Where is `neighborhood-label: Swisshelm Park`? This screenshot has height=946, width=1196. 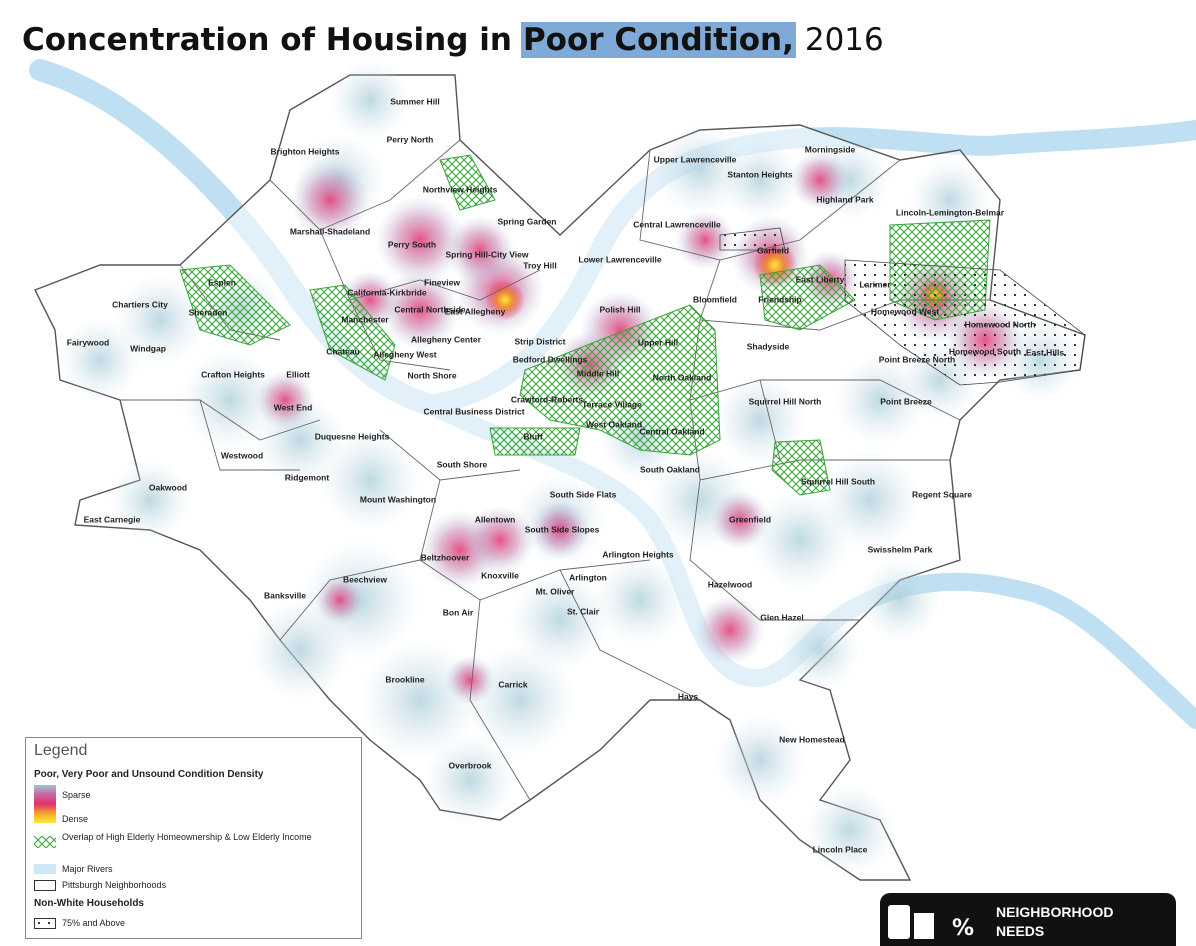 neighborhood-label: Swisshelm Park is located at coordinates (900, 549).